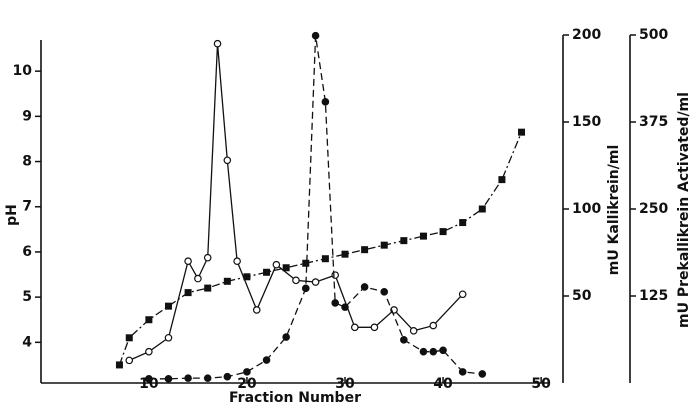 The width and height of the screenshot is (694, 412). I want to click on y3-axis-label: mU Prekallikrein Activated/ml, so click(684, 210).